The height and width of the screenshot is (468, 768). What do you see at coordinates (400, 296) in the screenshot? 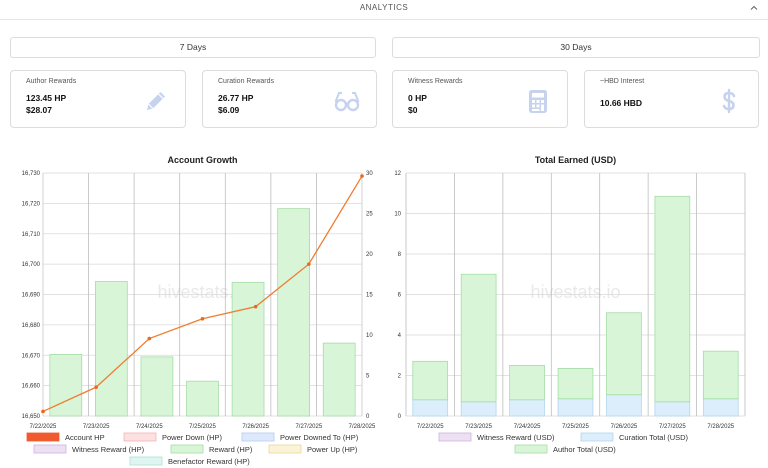
I see `y-tick-label: 6` at bounding box center [400, 296].